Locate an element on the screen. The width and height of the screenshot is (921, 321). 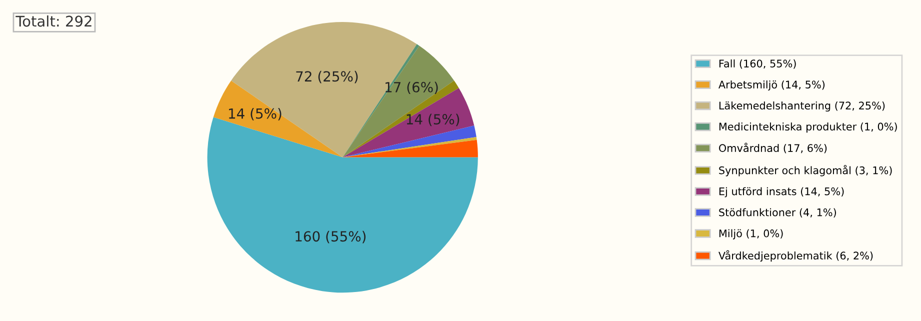
legend-label: Omvårdnad (17, 6%) is located at coordinates (773, 148).